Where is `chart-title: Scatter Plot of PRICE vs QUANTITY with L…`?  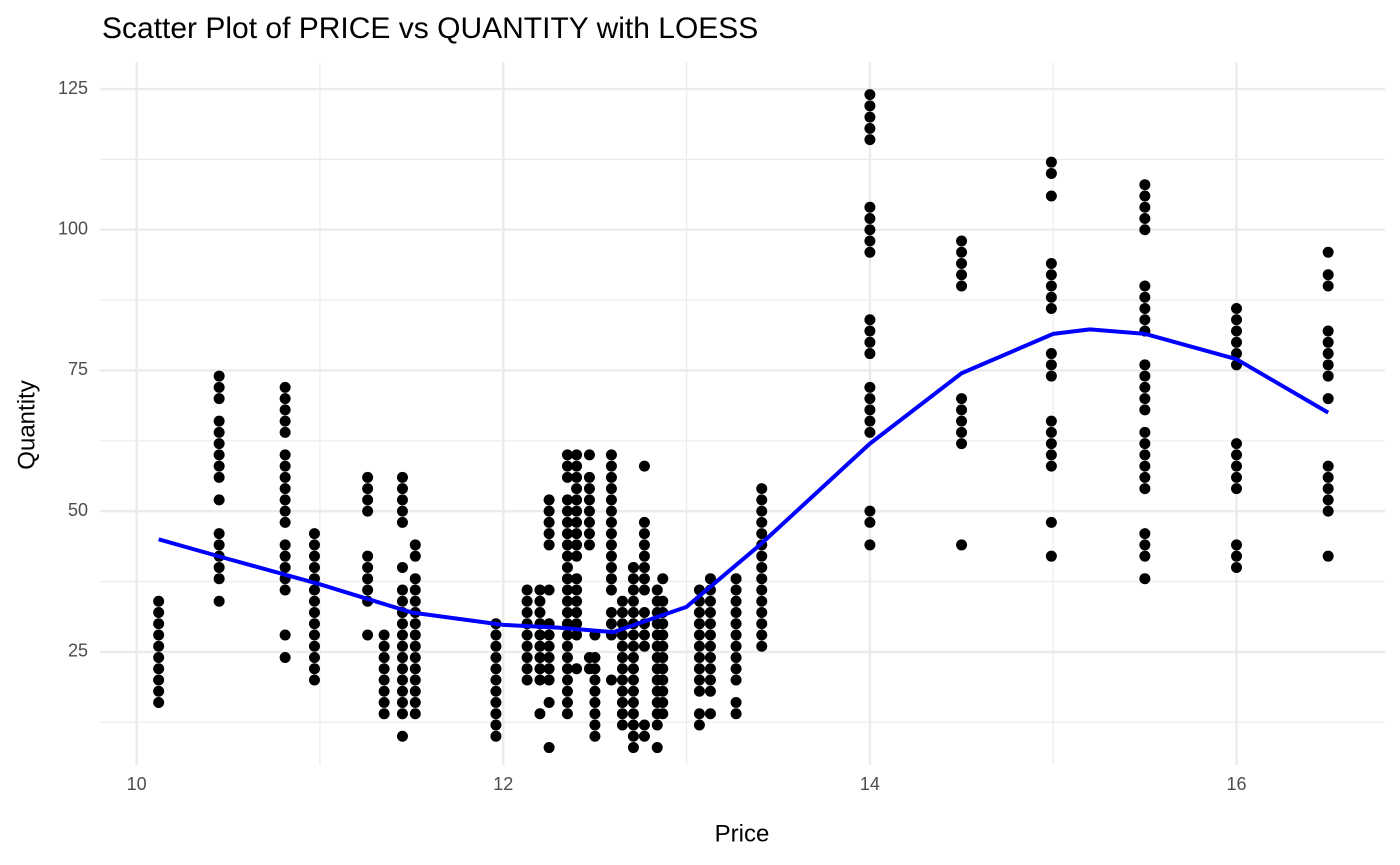 chart-title: Scatter Plot of PRICE vs QUANTITY with L… is located at coordinates (430, 28).